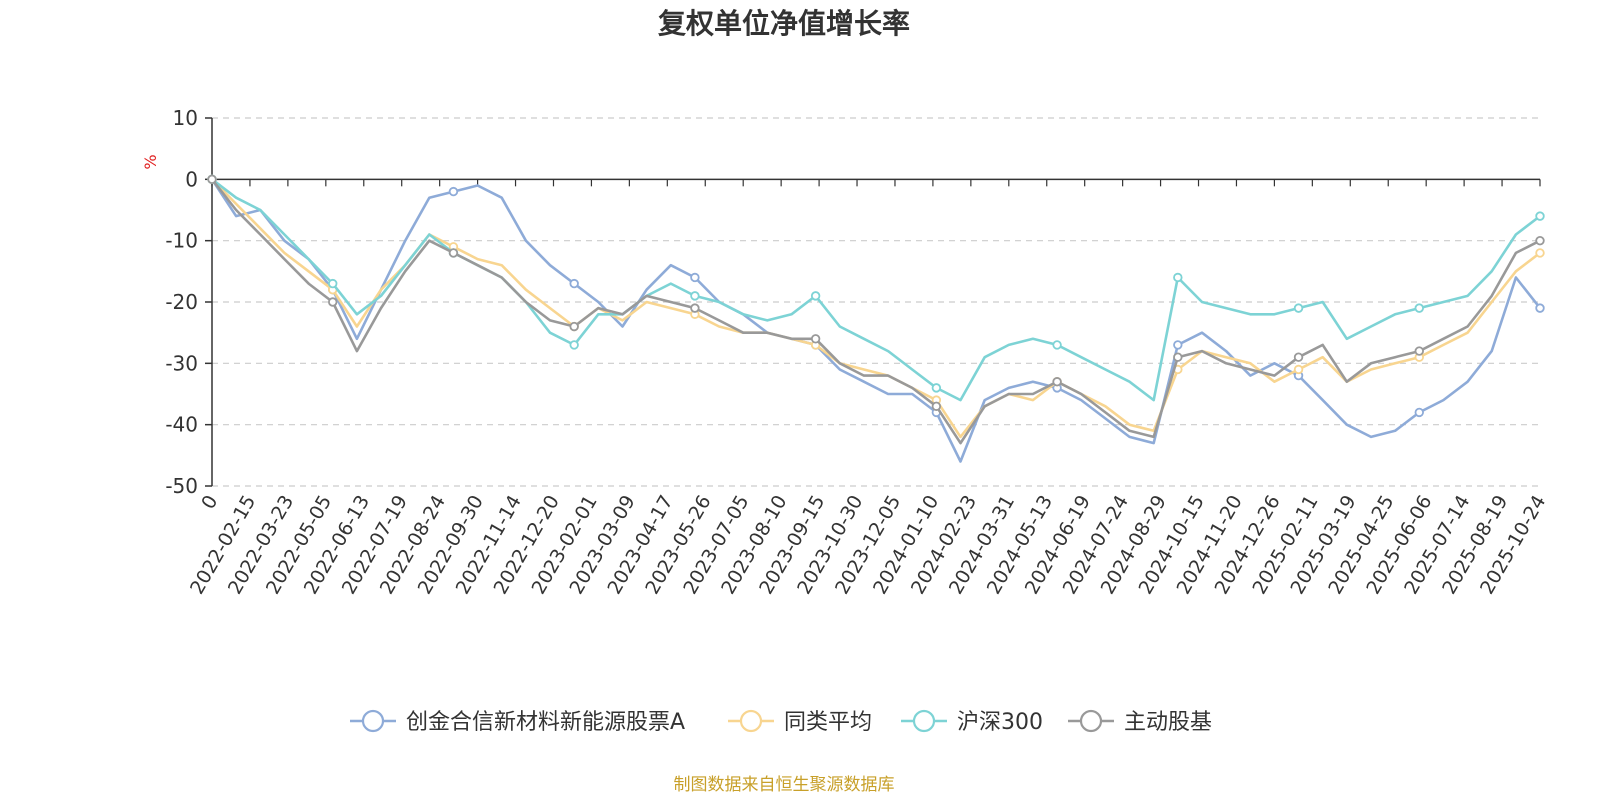 The width and height of the screenshot is (1600, 800). What do you see at coordinates (784, 23) in the screenshot?
I see `chart-title: 复权单位净值增长率` at bounding box center [784, 23].